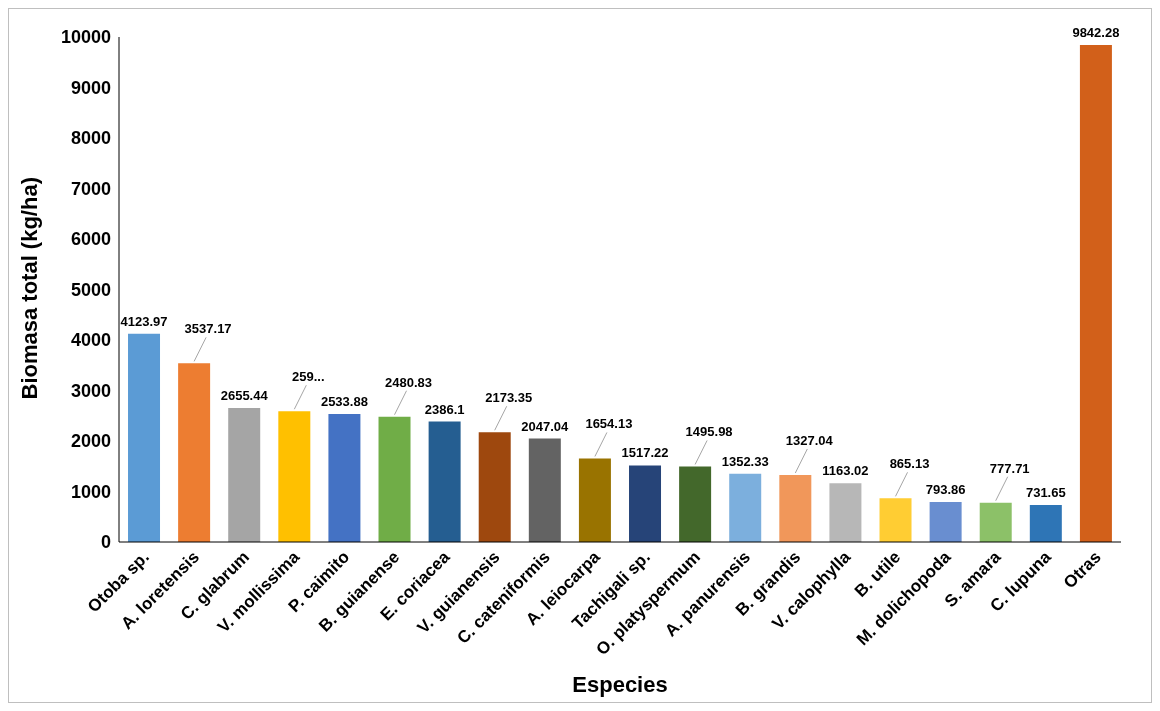  Describe the element at coordinates (409, 382) in the screenshot. I see `data-label: 2480.83` at that location.